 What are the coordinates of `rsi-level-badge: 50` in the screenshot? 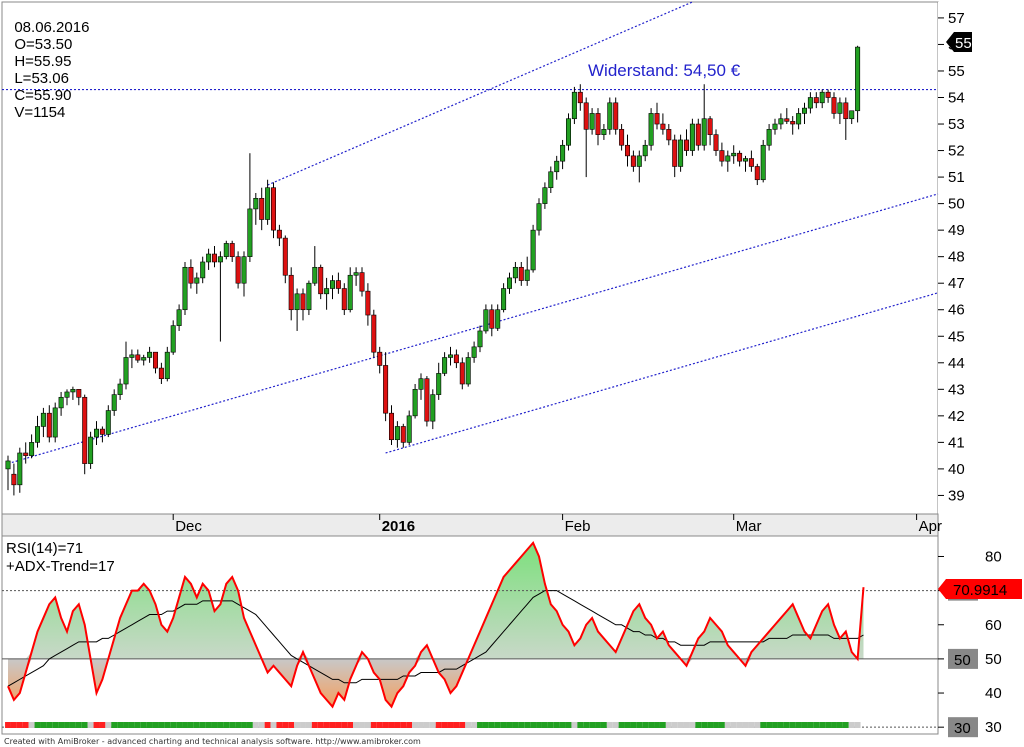 It's located at (963, 658).